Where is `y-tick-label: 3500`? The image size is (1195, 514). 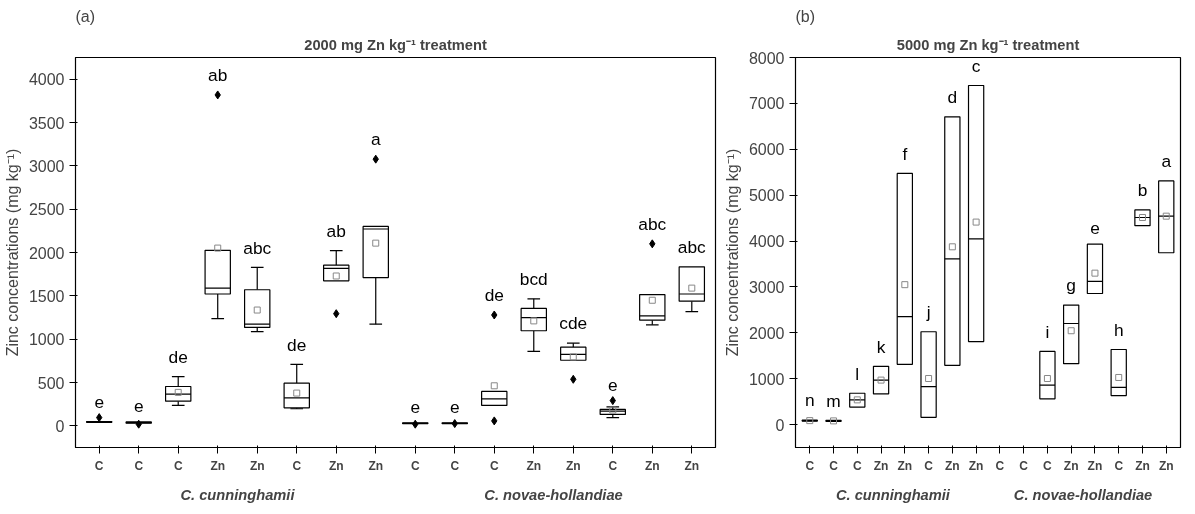 y-tick-label: 3500 is located at coordinates (46, 123).